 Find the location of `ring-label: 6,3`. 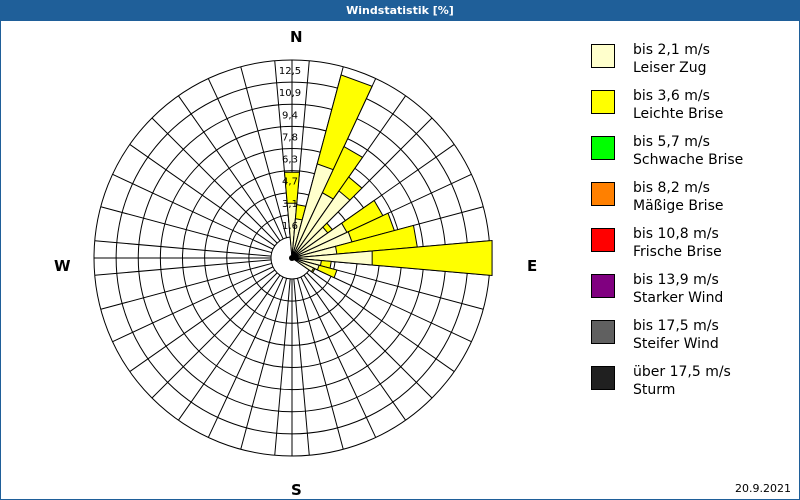

ring-label: 6,3 is located at coordinates (290, 160).